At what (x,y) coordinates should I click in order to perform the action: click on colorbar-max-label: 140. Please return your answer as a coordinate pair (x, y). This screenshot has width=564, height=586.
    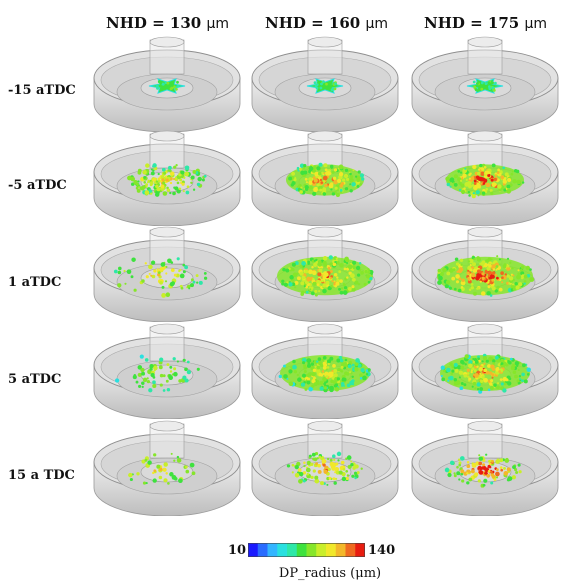
    Looking at the image, I should click on (382, 550).